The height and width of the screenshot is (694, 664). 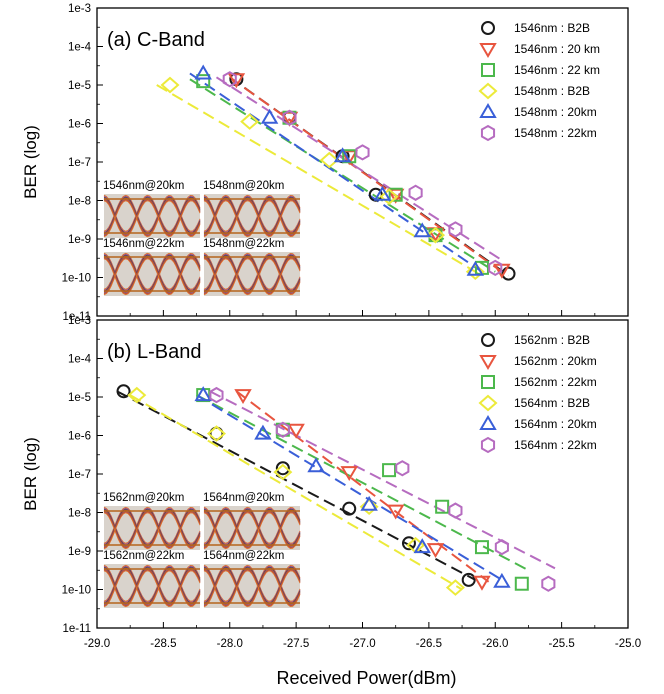 What do you see at coordinates (555, 133) in the screenshot?
I see `legend-label: 1548nm : 22km` at bounding box center [555, 133].